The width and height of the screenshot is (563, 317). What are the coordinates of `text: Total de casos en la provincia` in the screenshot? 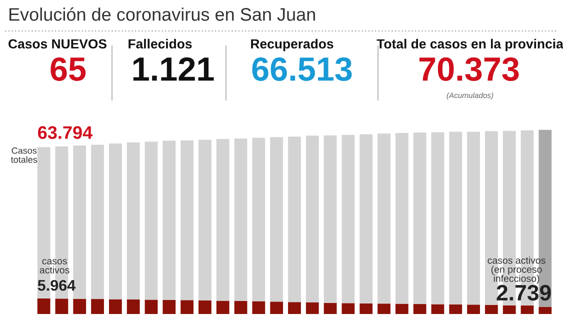 It's located at (469, 45).